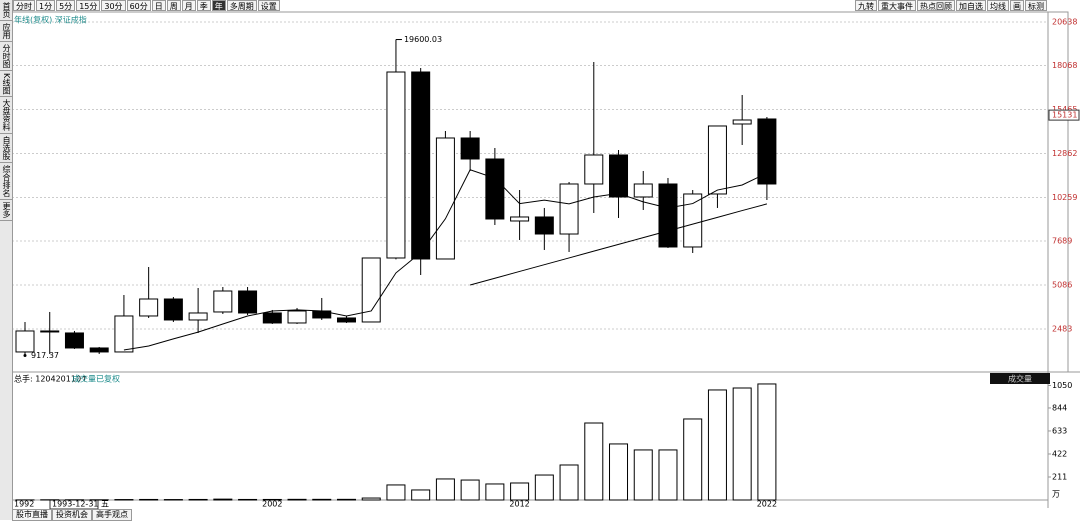  Describe the element at coordinates (1059, 453) in the screenshot. I see `y-tick-label: 422` at that location.